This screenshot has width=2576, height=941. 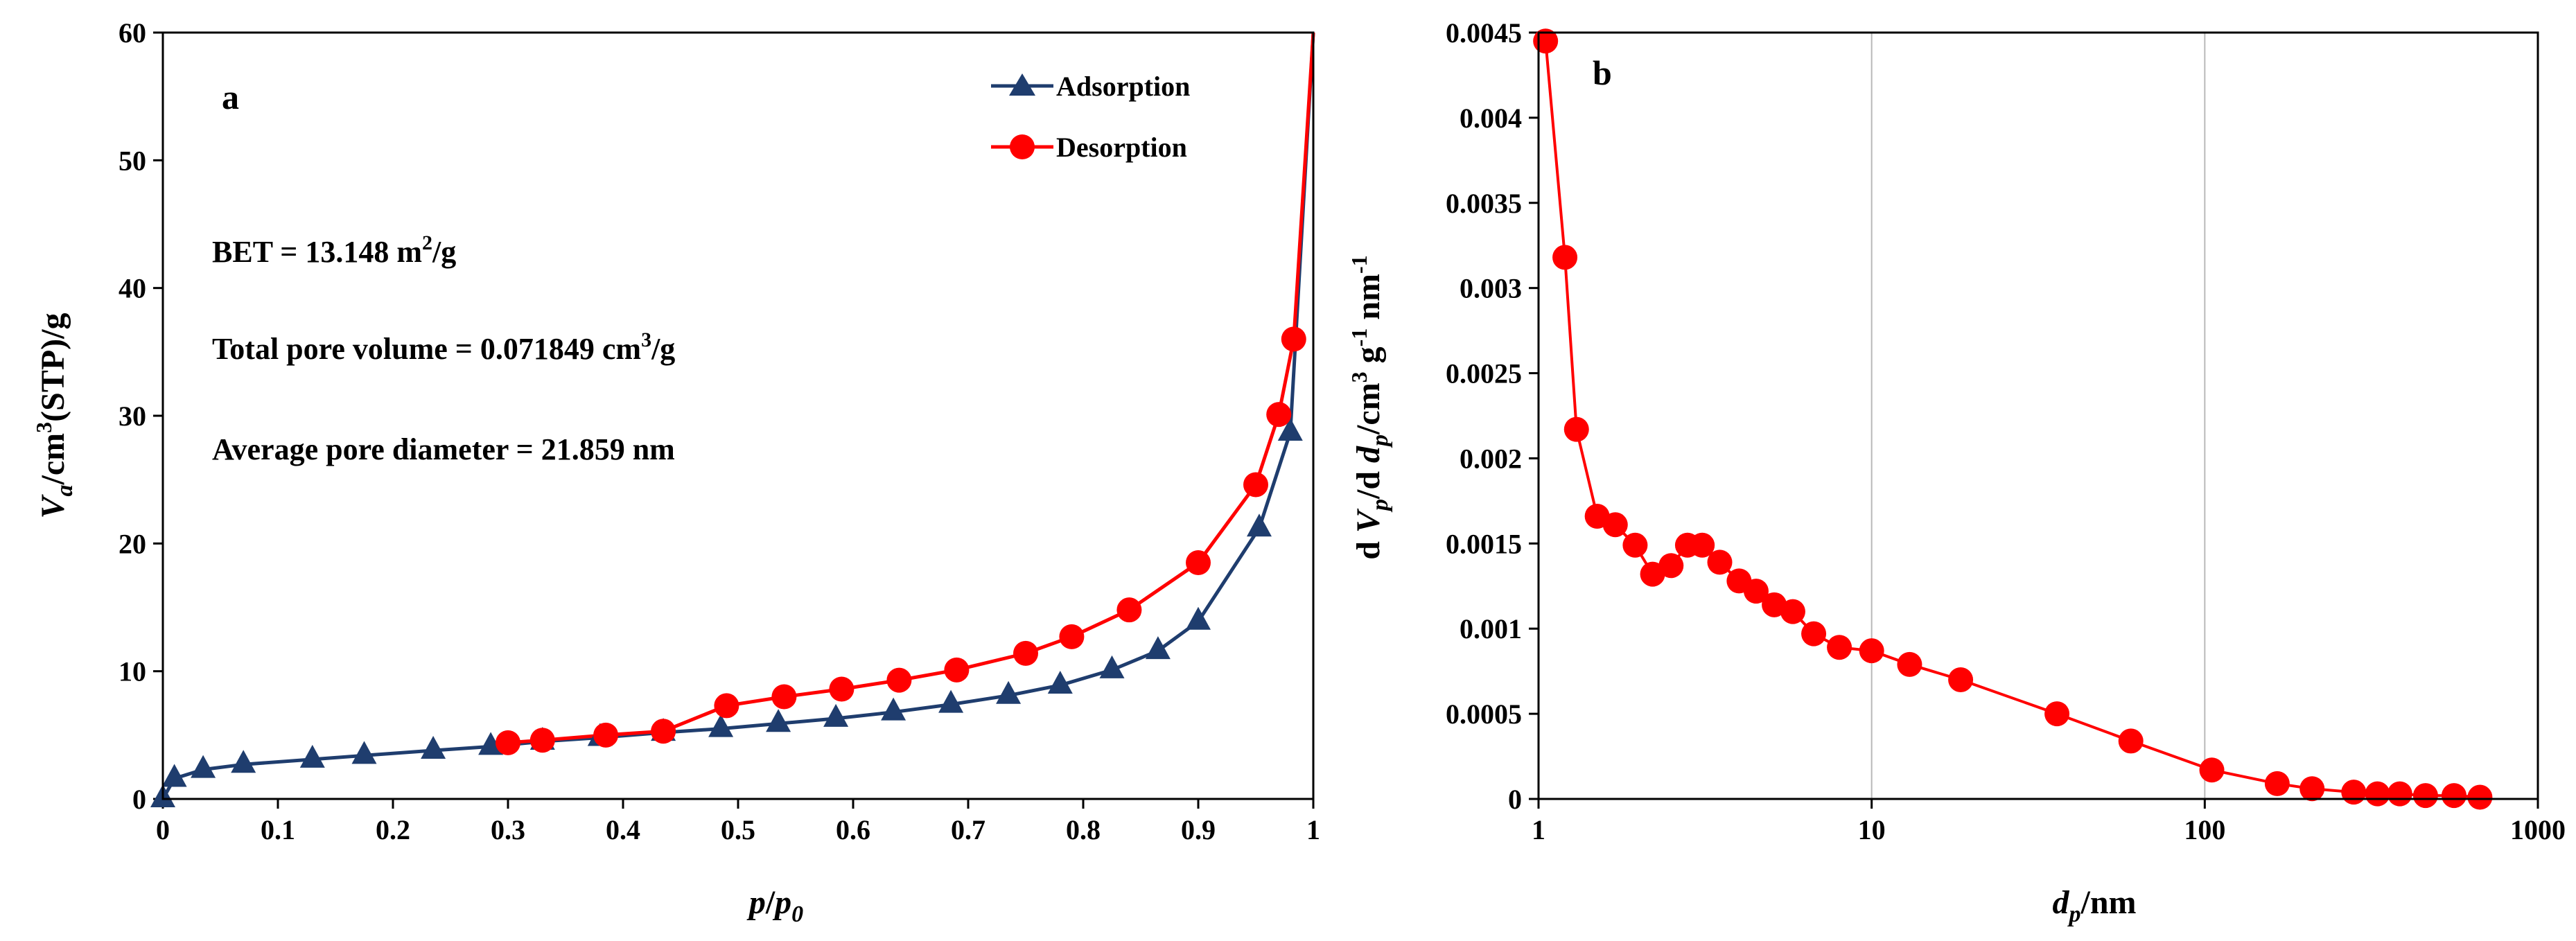 What do you see at coordinates (278, 829) in the screenshot?
I see `x-tick-label: 0.1` at bounding box center [278, 829].